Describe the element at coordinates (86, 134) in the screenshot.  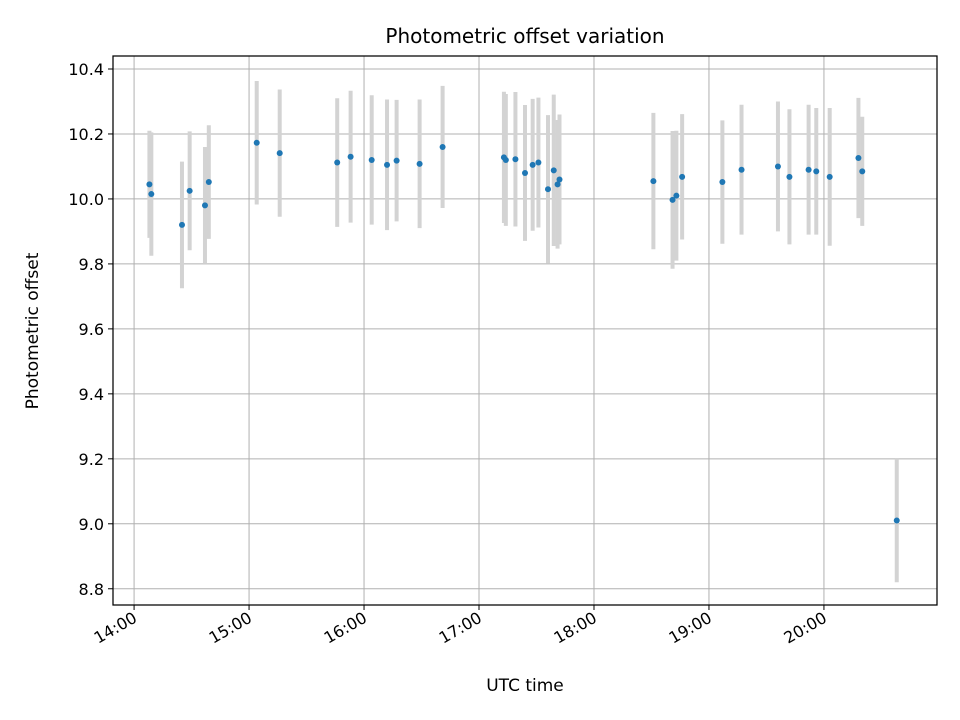
I see `y-tick-label: 10.2` at that location.